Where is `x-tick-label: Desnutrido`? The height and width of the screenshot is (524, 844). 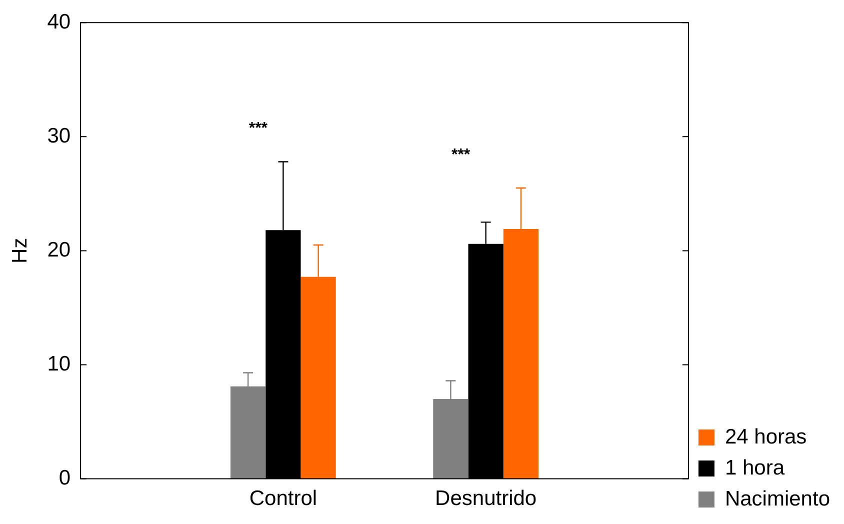 x-tick-label: Desnutrido is located at coordinates (486, 498).